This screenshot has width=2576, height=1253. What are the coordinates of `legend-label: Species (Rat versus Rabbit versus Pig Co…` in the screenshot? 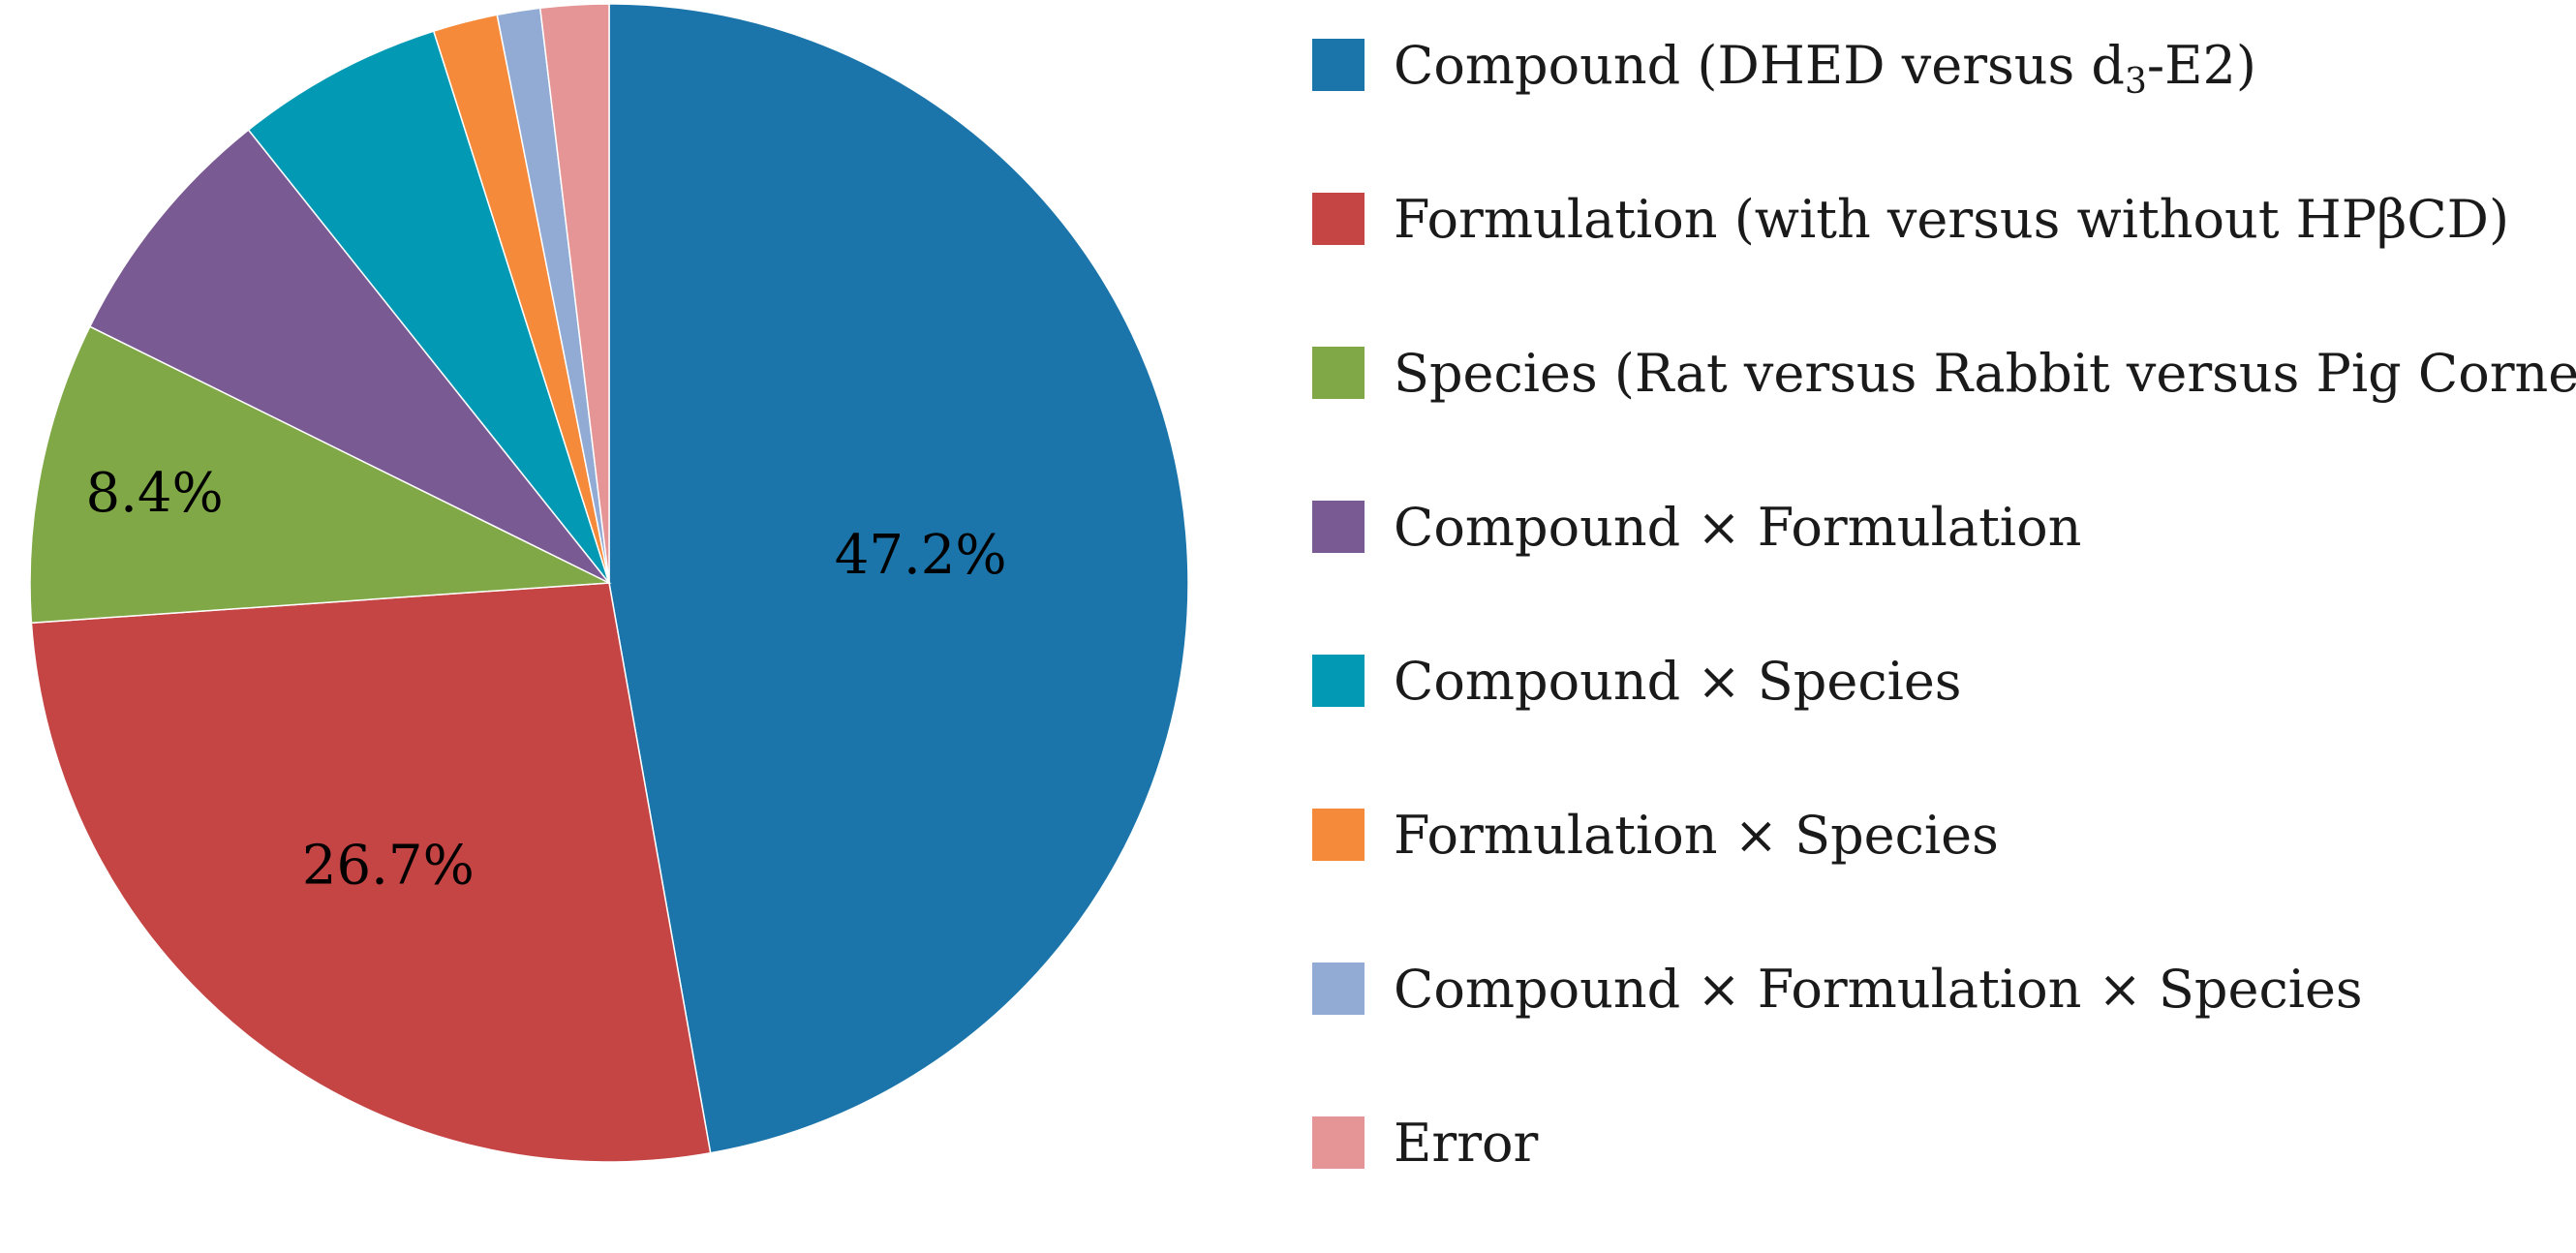 It's located at (1985, 373).